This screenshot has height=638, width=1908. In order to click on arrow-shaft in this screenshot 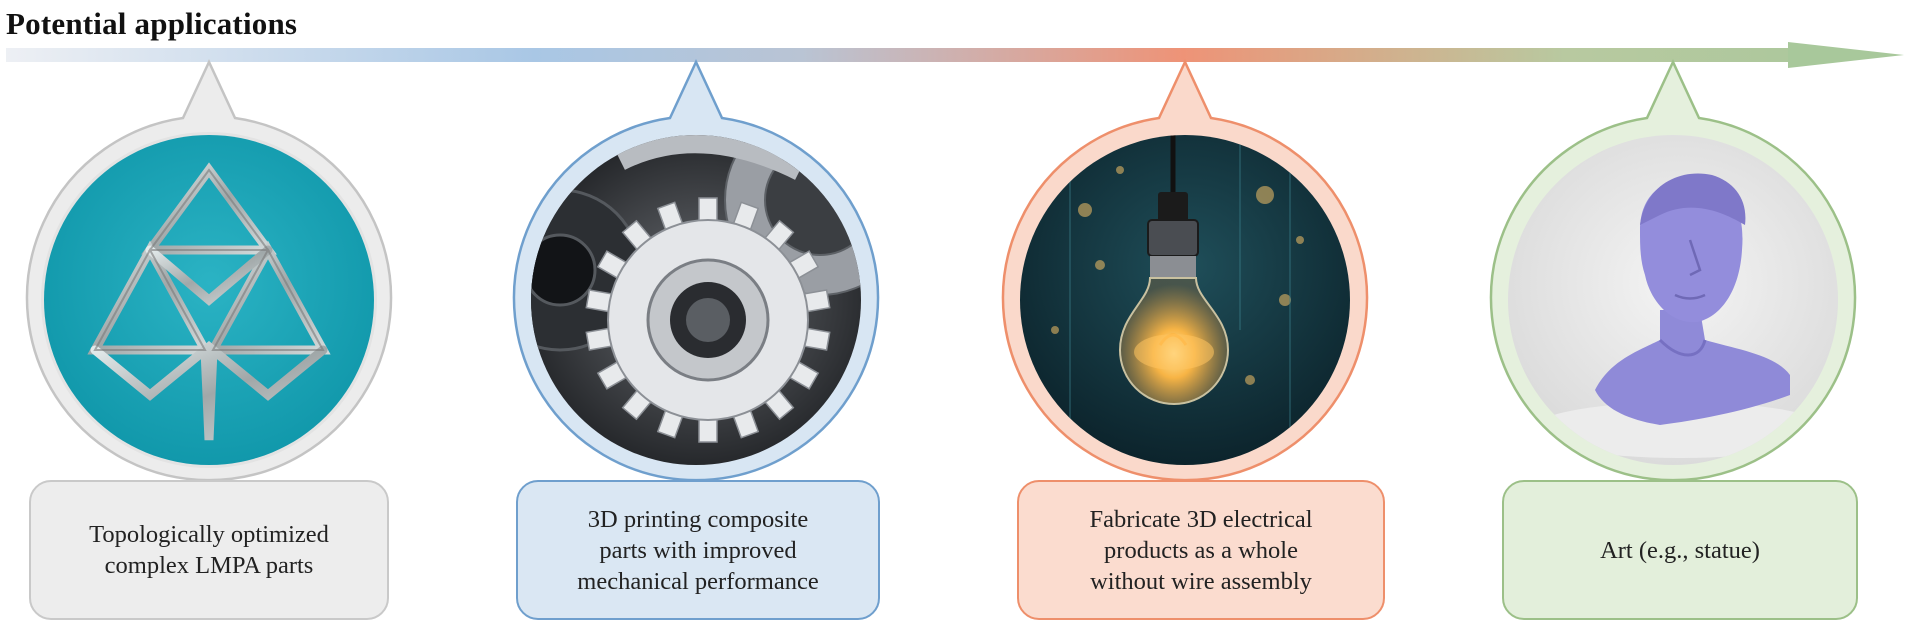, I will do `click(899, 55)`.